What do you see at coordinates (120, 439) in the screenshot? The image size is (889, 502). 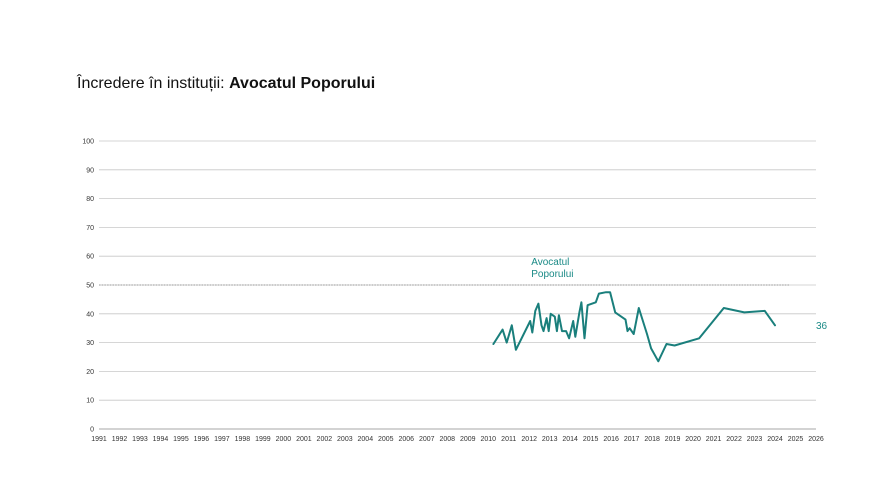 I see `x-tick-label: 1992` at bounding box center [120, 439].